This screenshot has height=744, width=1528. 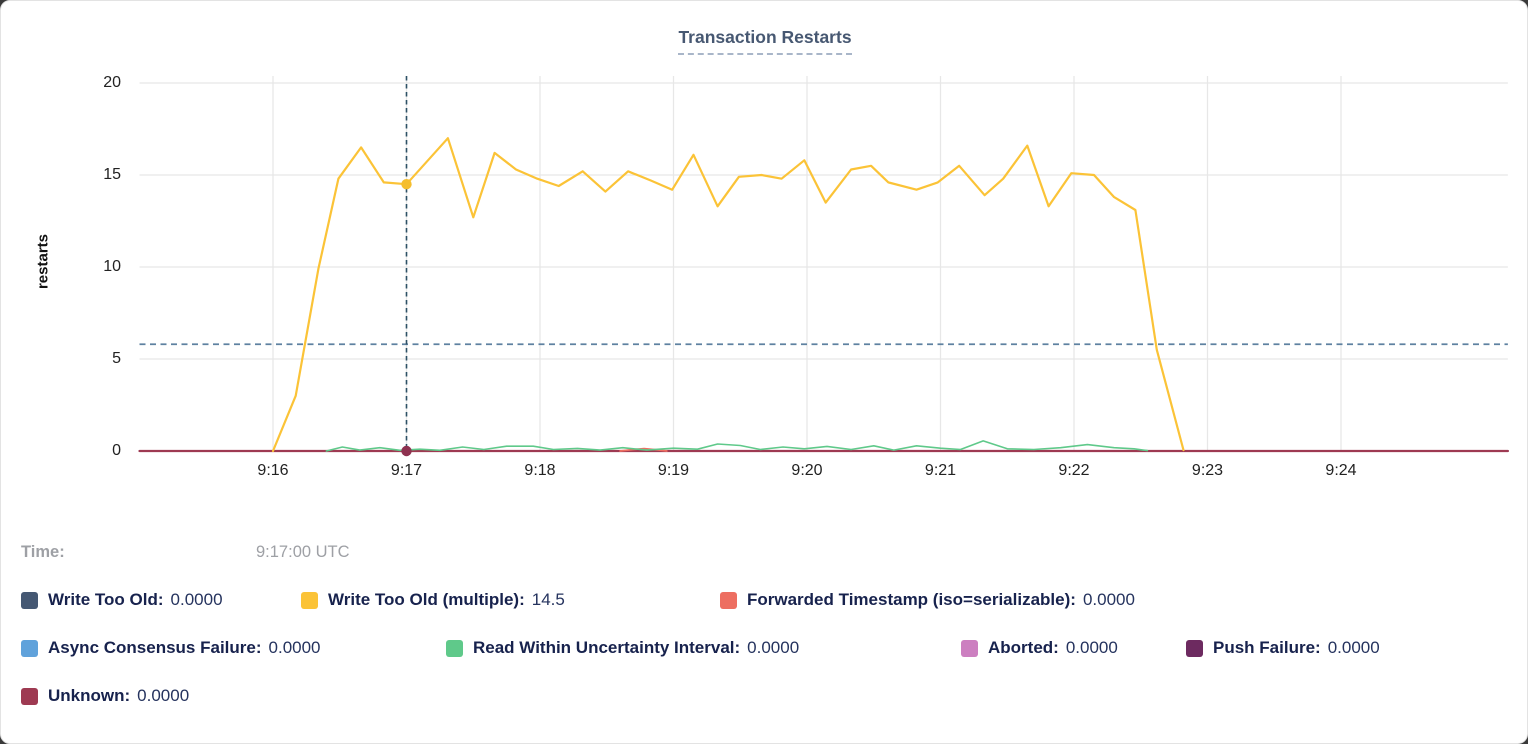 I want to click on chart-title-wrap: Transaction Restarts, so click(x=764, y=41).